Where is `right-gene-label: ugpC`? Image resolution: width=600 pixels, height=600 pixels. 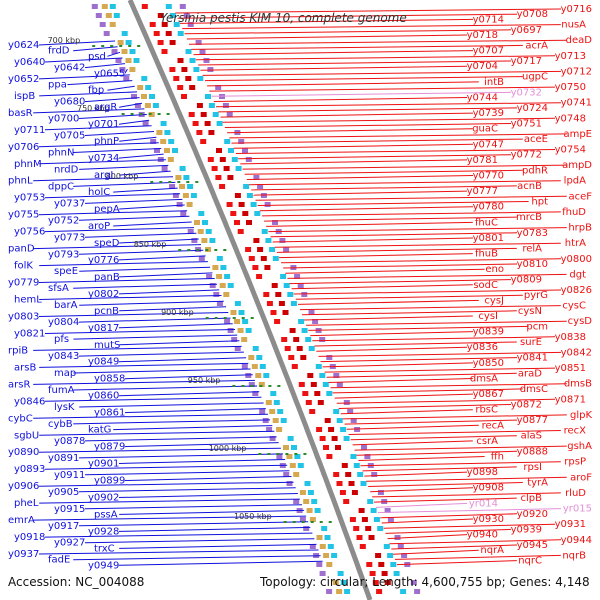
right-gene-label: ugpC is located at coordinates (535, 77).